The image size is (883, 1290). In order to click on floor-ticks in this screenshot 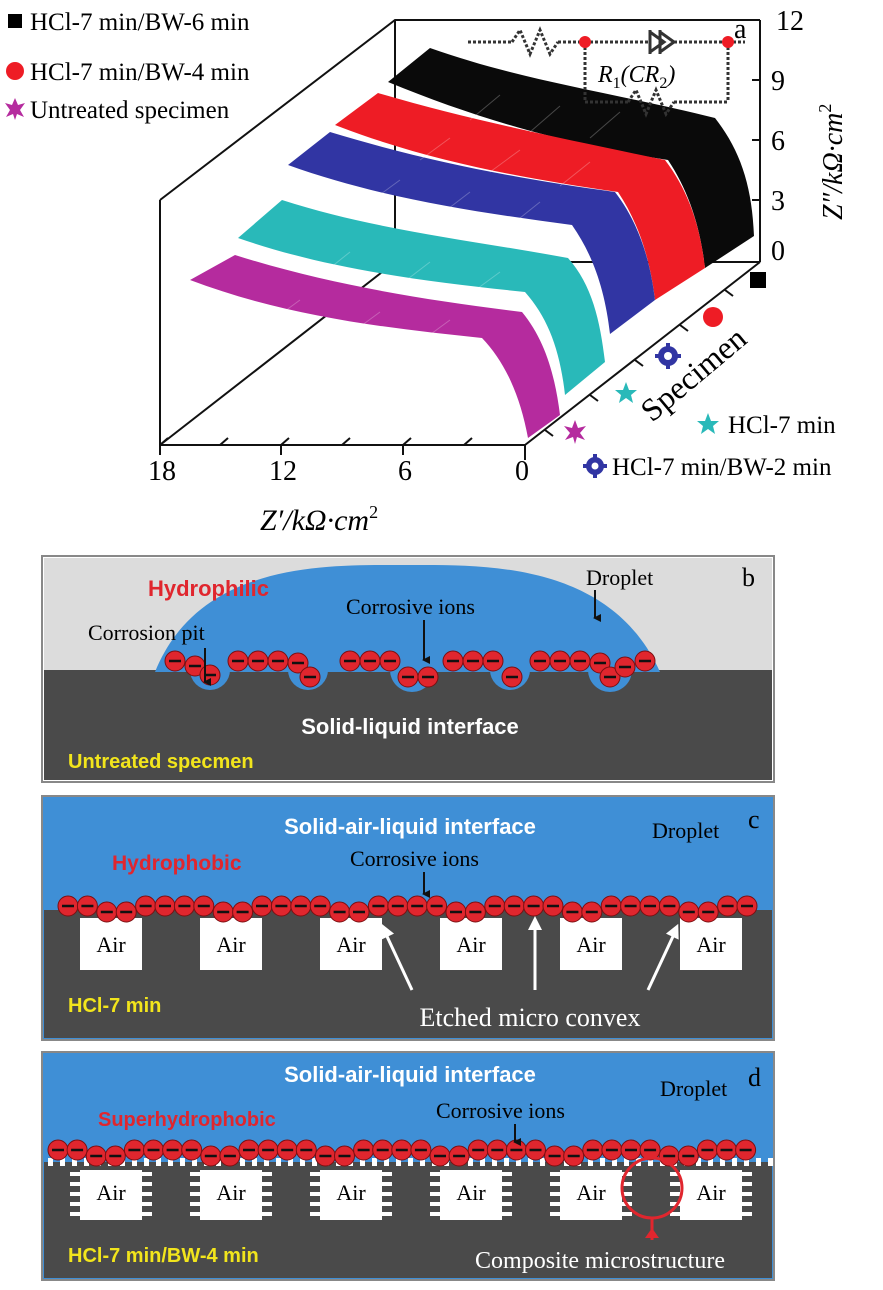, I will do `click(316, 441)`.